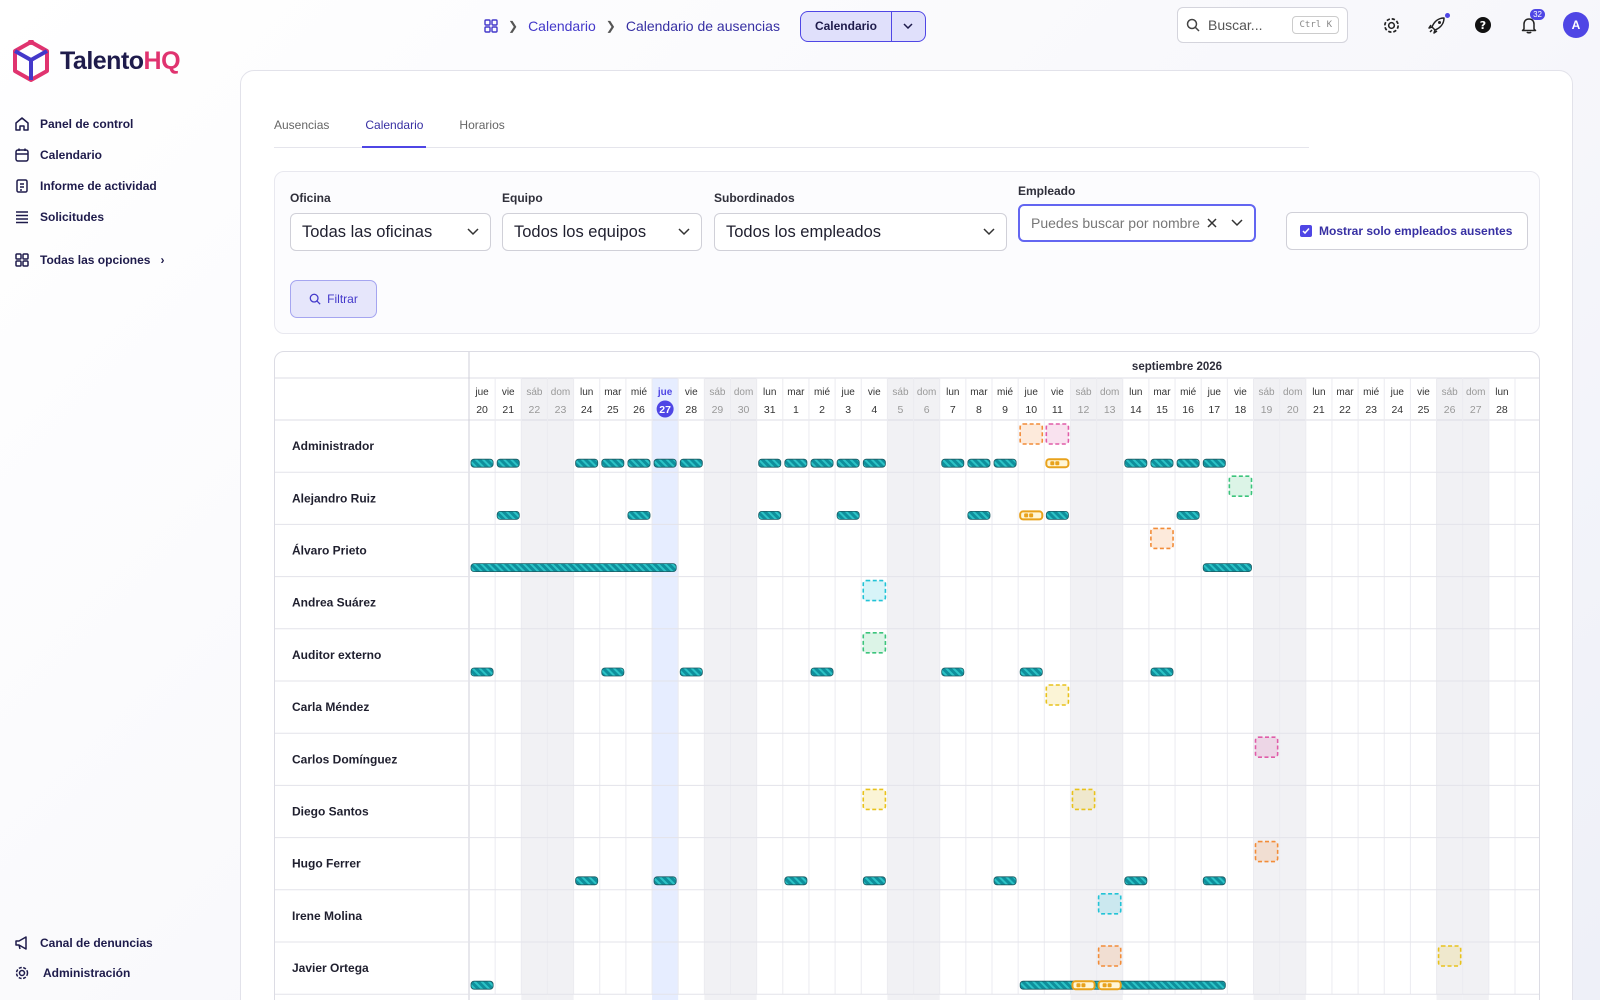  Describe the element at coordinates (907, 26) in the screenshot. I see `view-switch-dropdown` at that location.